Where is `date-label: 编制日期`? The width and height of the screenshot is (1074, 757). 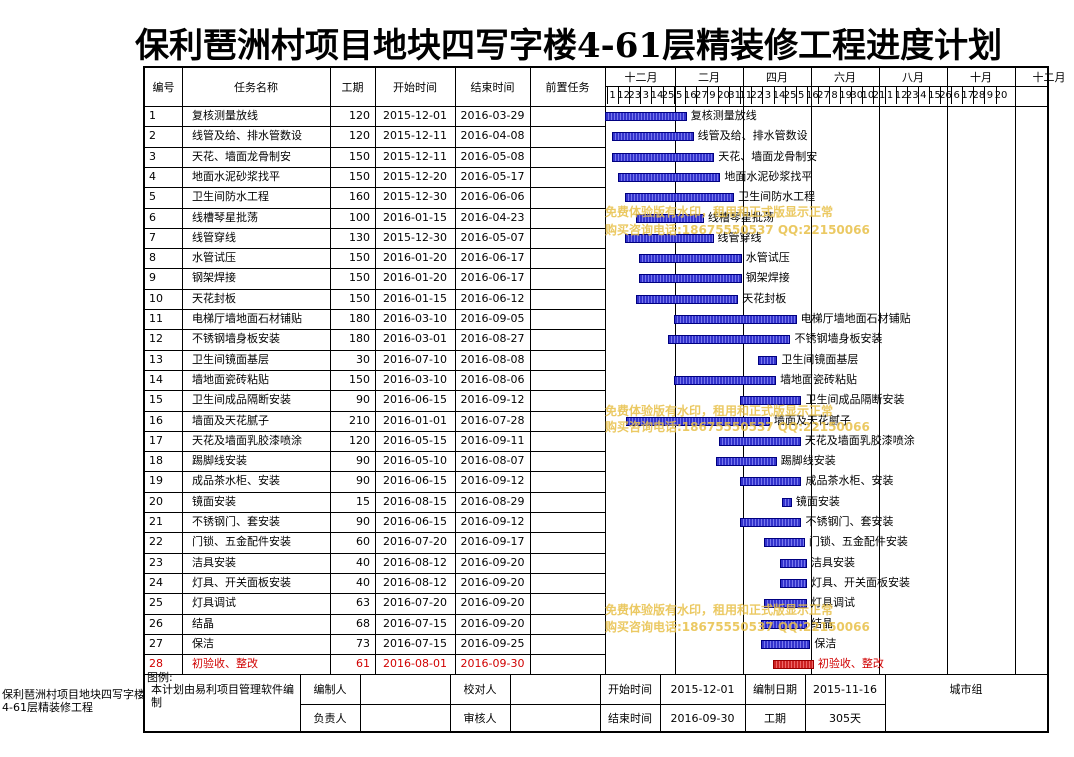 date-label: 编制日期 is located at coordinates (775, 690).